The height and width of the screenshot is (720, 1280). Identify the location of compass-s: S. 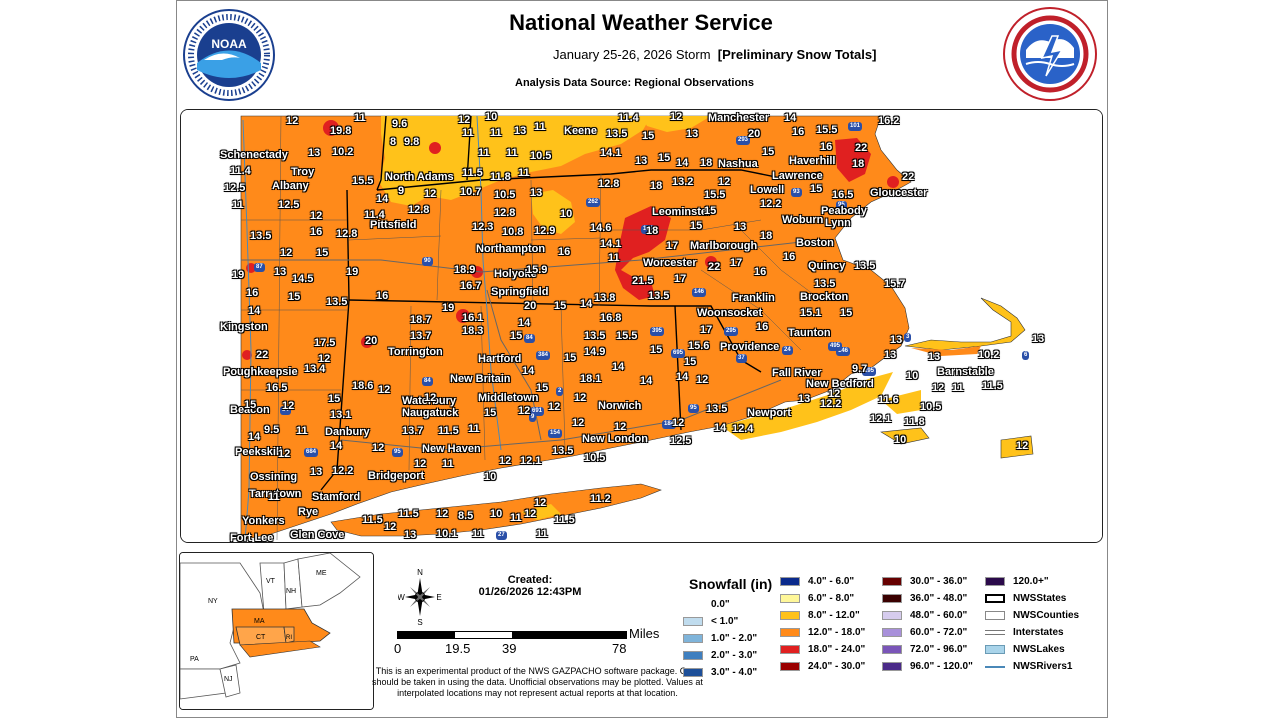
(419, 622).